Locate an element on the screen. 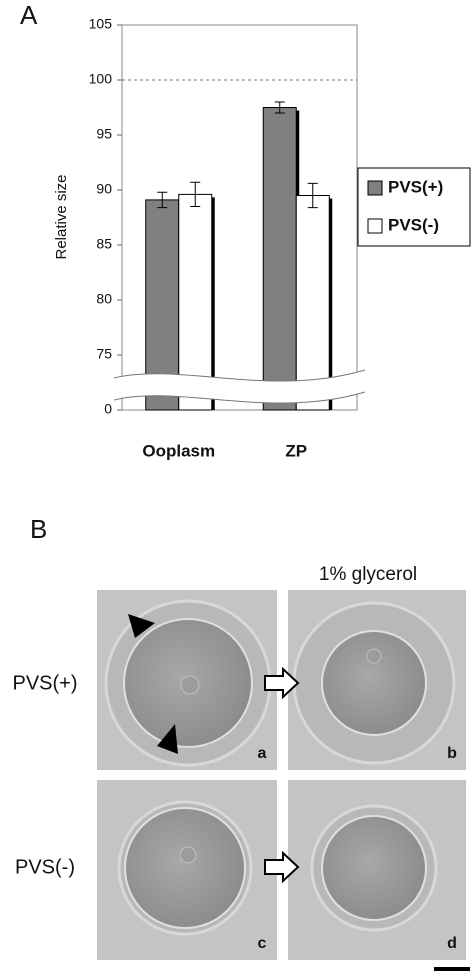 The width and height of the screenshot is (474, 976). image-letter: a is located at coordinates (262, 753).